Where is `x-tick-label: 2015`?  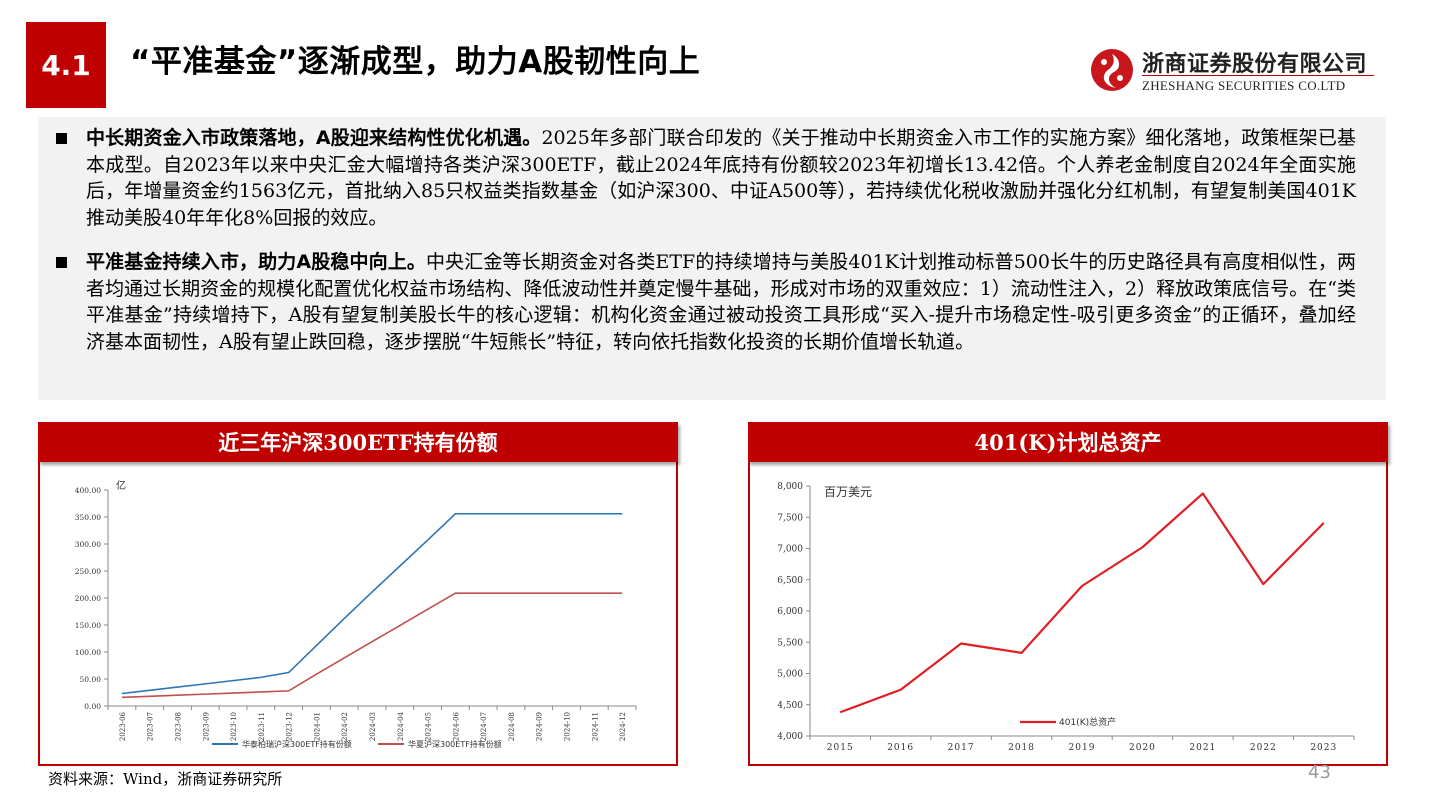 x-tick-label: 2015 is located at coordinates (840, 748).